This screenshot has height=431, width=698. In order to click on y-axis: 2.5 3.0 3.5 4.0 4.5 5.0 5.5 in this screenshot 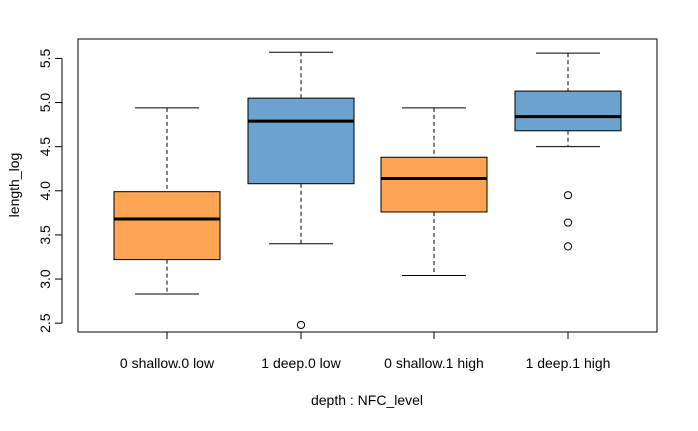, I will do `click(50, 190)`.